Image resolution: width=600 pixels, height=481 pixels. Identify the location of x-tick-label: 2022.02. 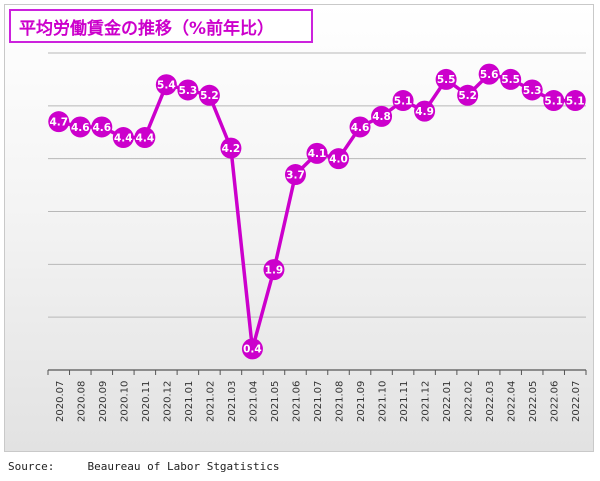
(469, 401).